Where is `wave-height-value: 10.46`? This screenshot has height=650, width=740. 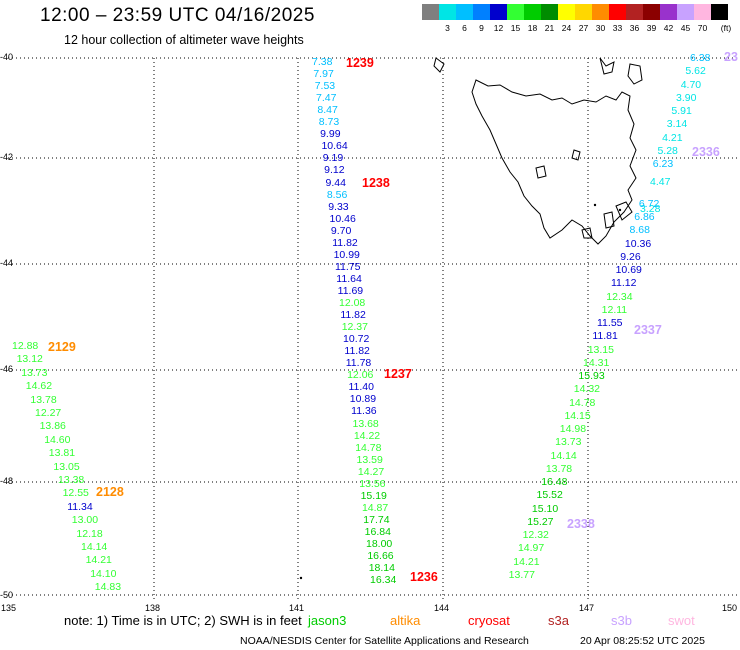 wave-height-value: 10.46 is located at coordinates (342, 218).